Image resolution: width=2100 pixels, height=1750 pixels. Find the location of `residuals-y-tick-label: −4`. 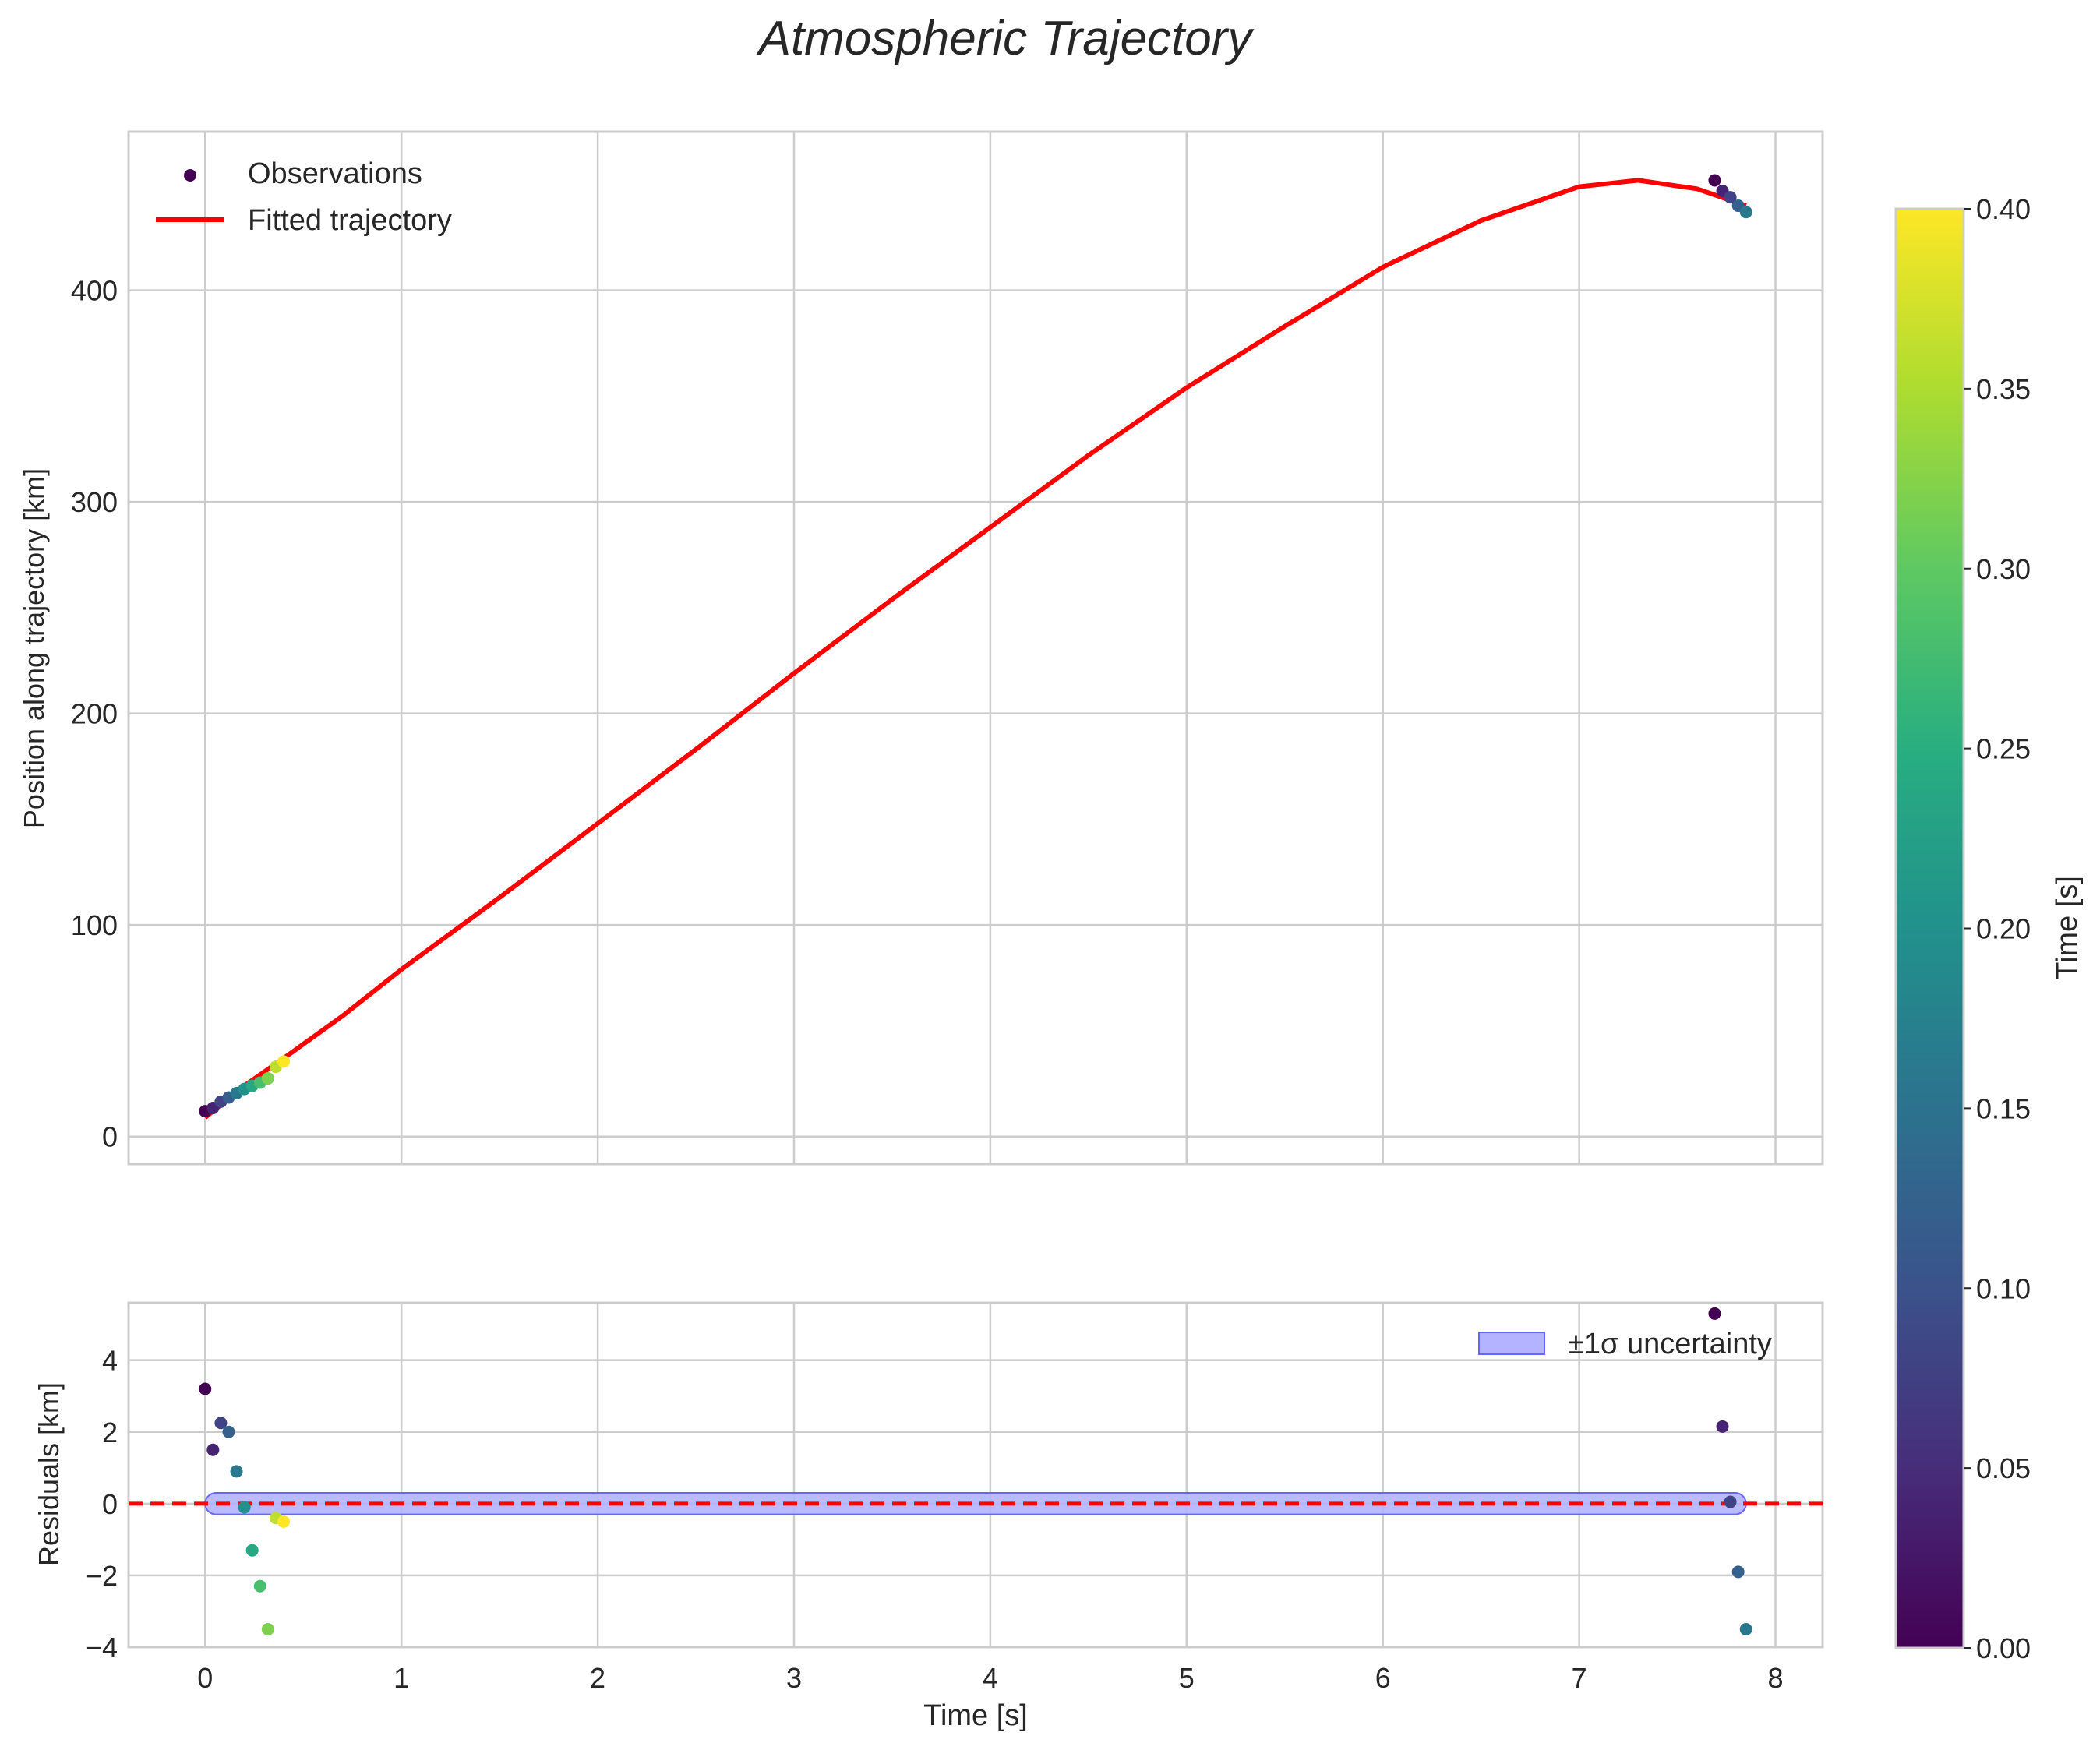

residuals-y-tick-label: −4 is located at coordinates (102, 1648).